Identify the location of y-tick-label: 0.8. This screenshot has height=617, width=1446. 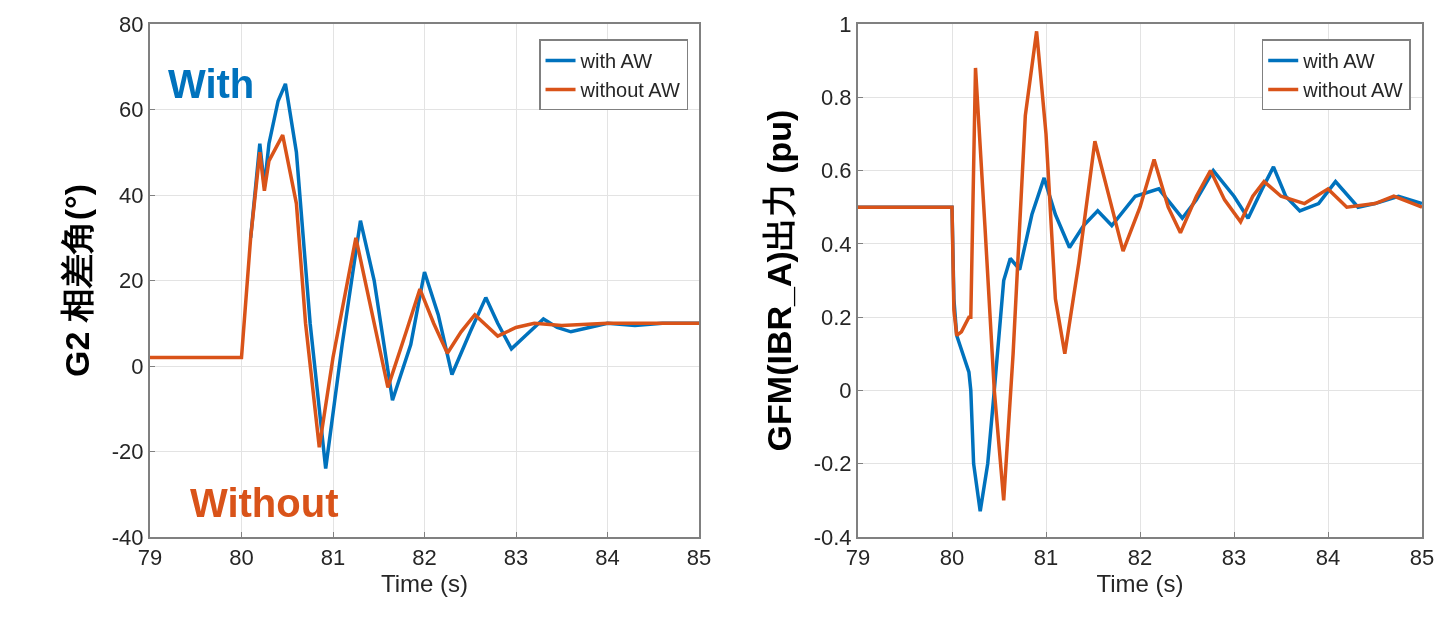
(836, 97).